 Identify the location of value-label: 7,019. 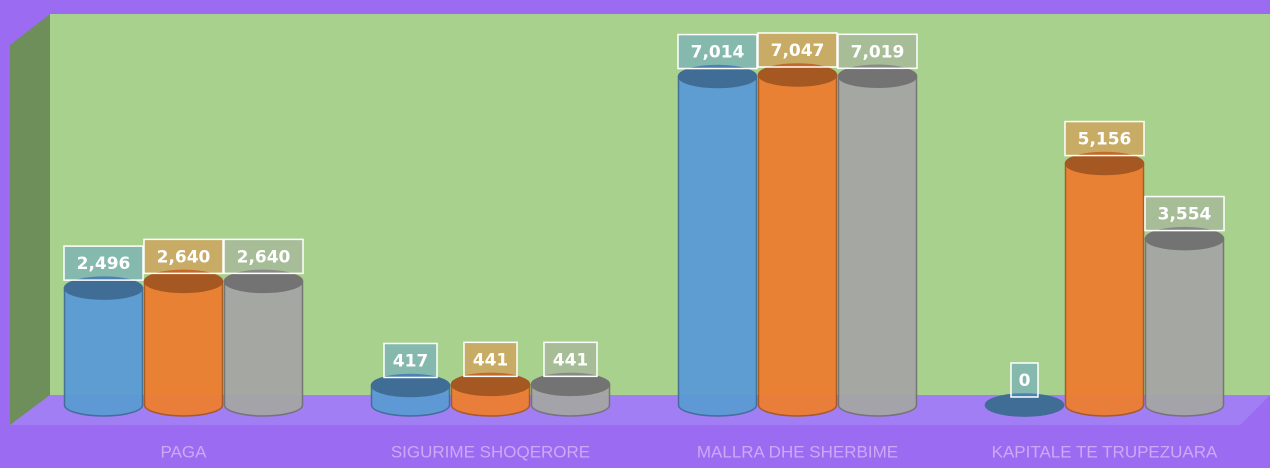
(878, 52).